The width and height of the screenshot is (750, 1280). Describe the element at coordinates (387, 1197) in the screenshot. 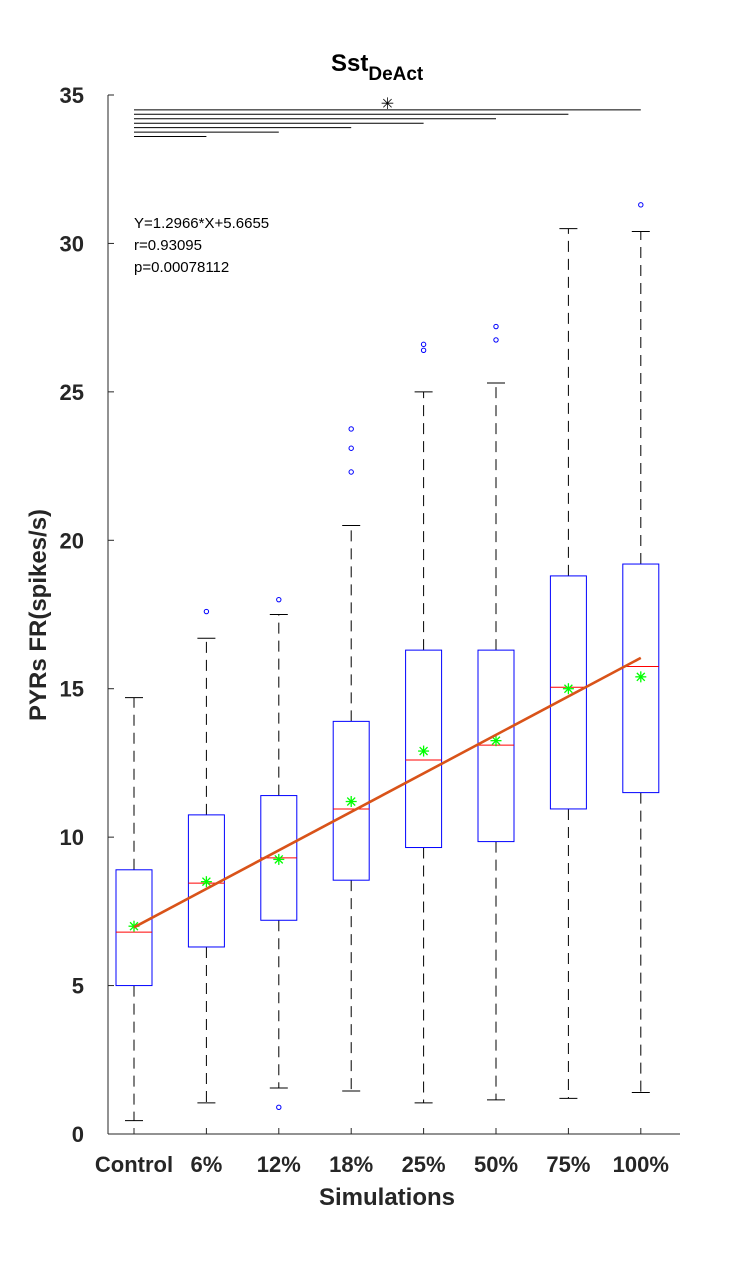

I see `x-axis-label: Simulations` at that location.